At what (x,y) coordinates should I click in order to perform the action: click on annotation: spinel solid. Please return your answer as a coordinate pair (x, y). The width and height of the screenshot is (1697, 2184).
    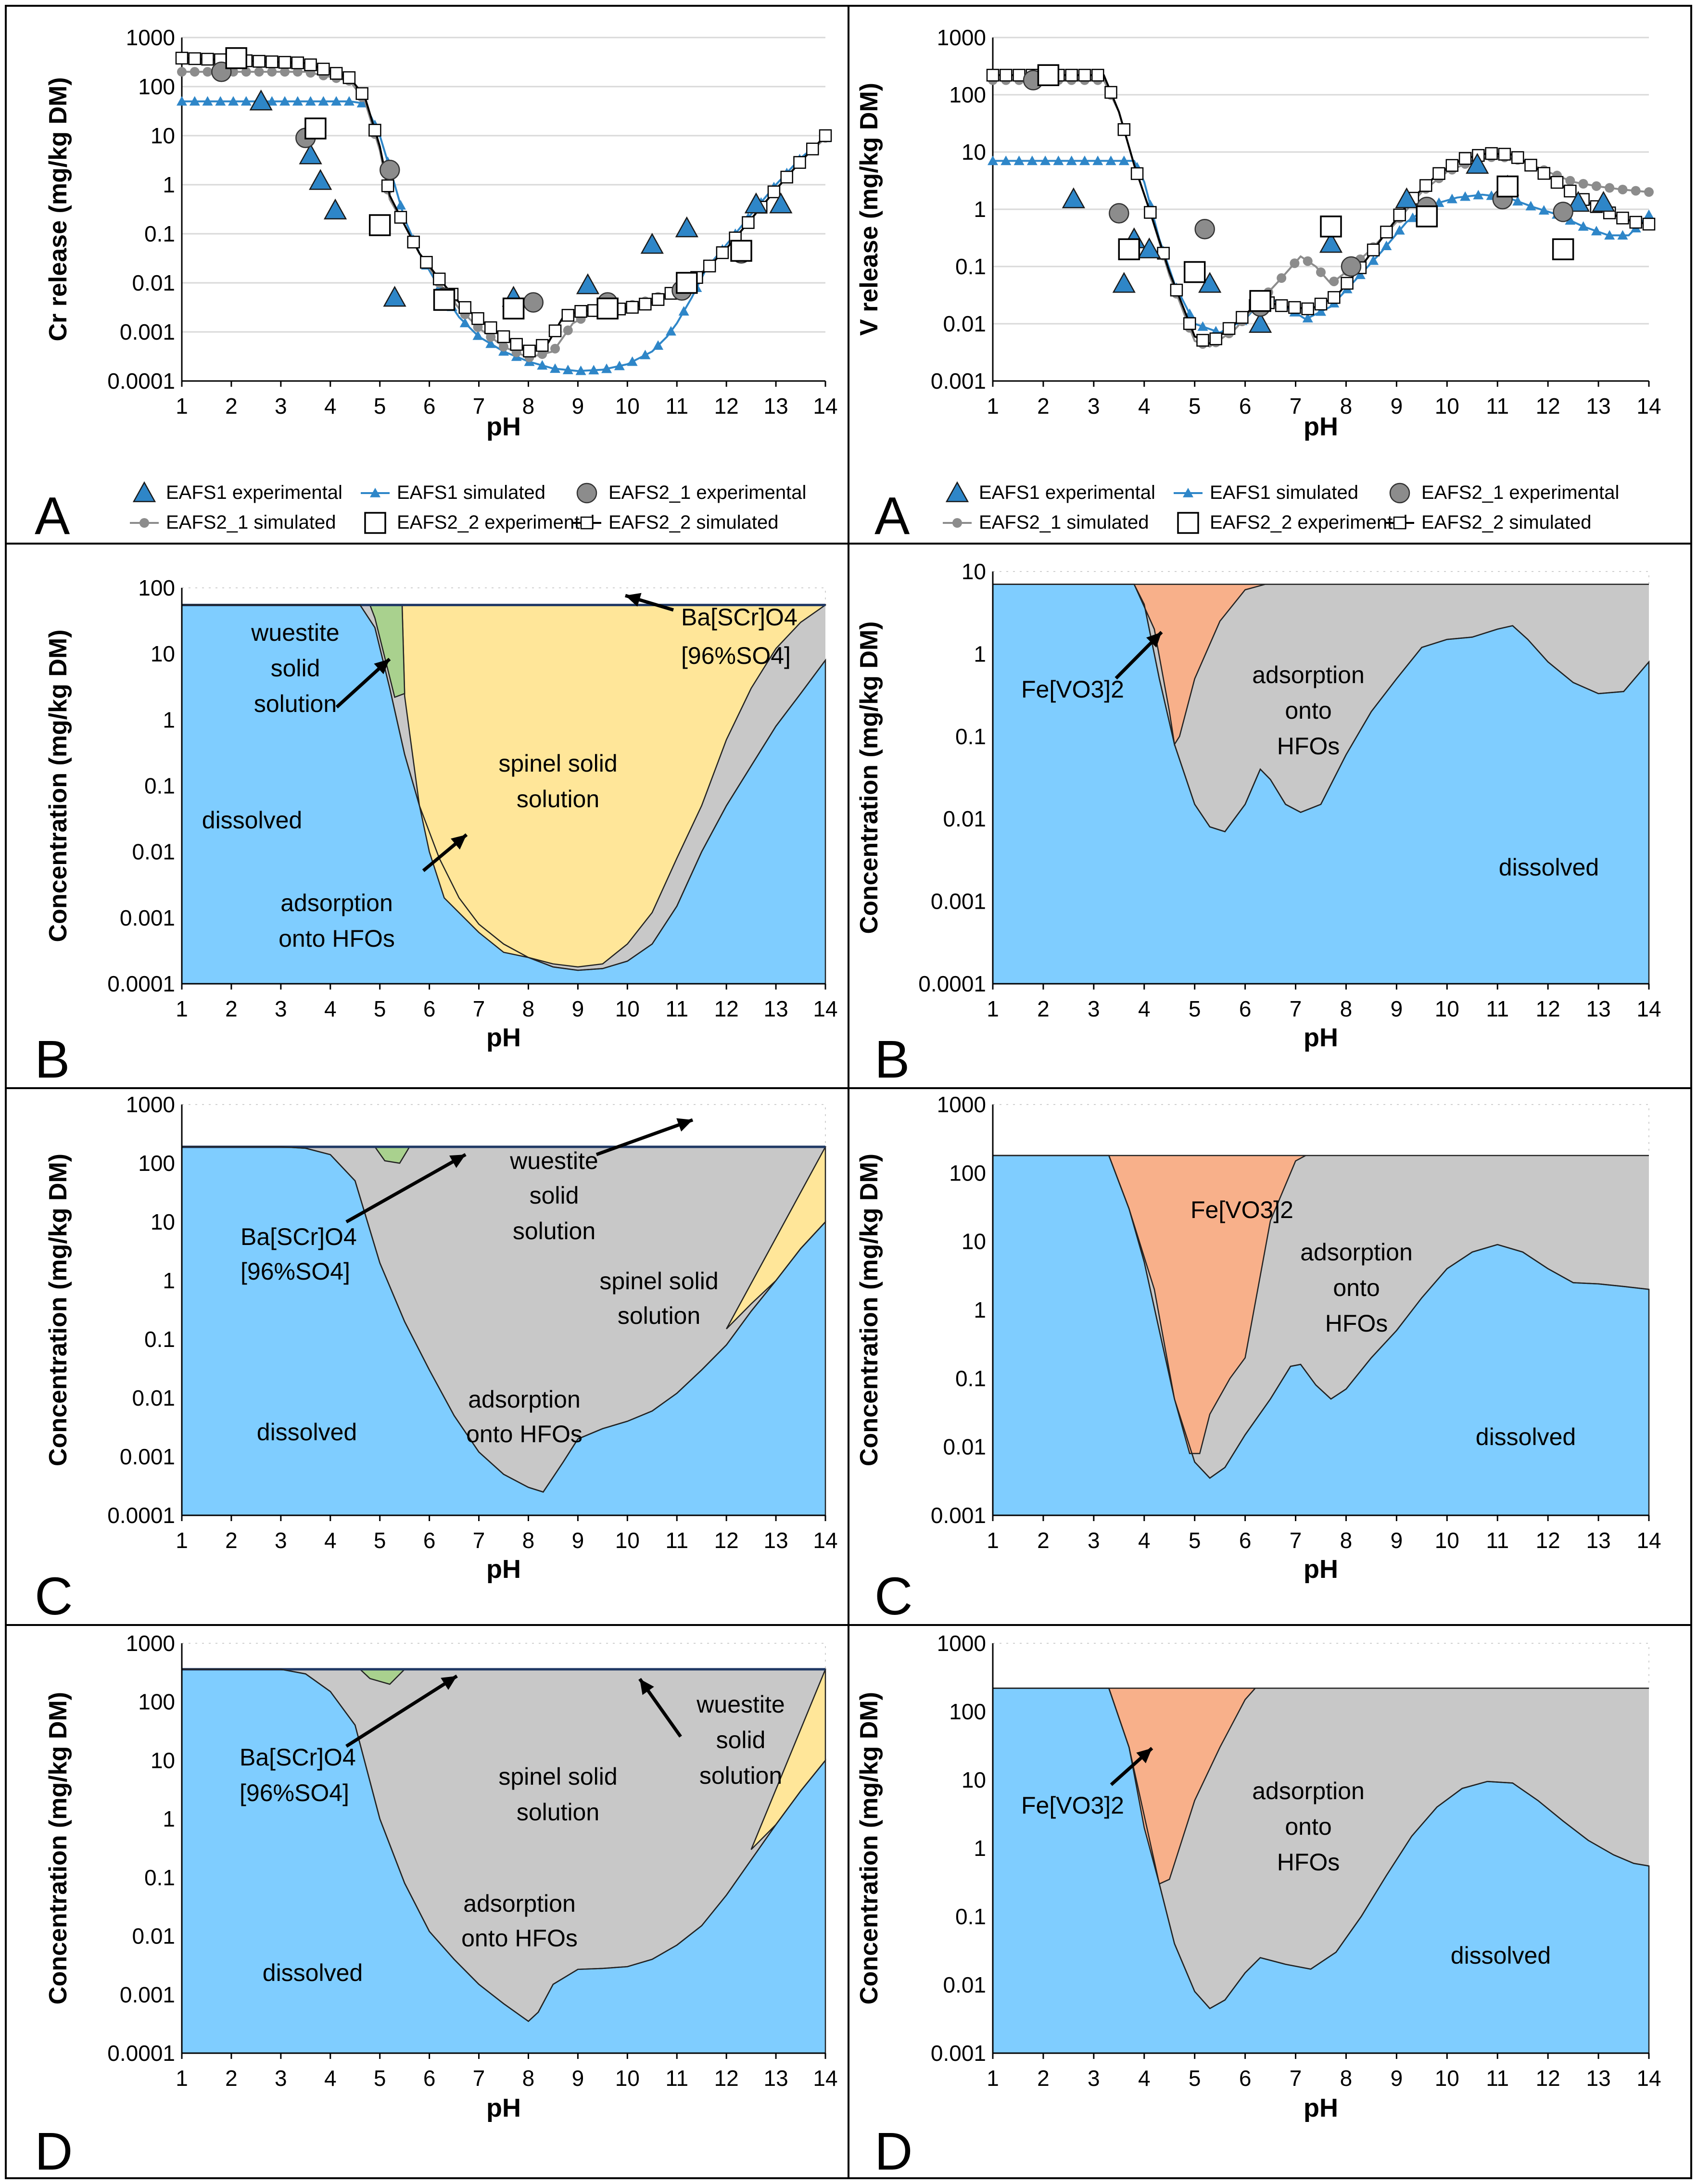
    Looking at the image, I should click on (557, 764).